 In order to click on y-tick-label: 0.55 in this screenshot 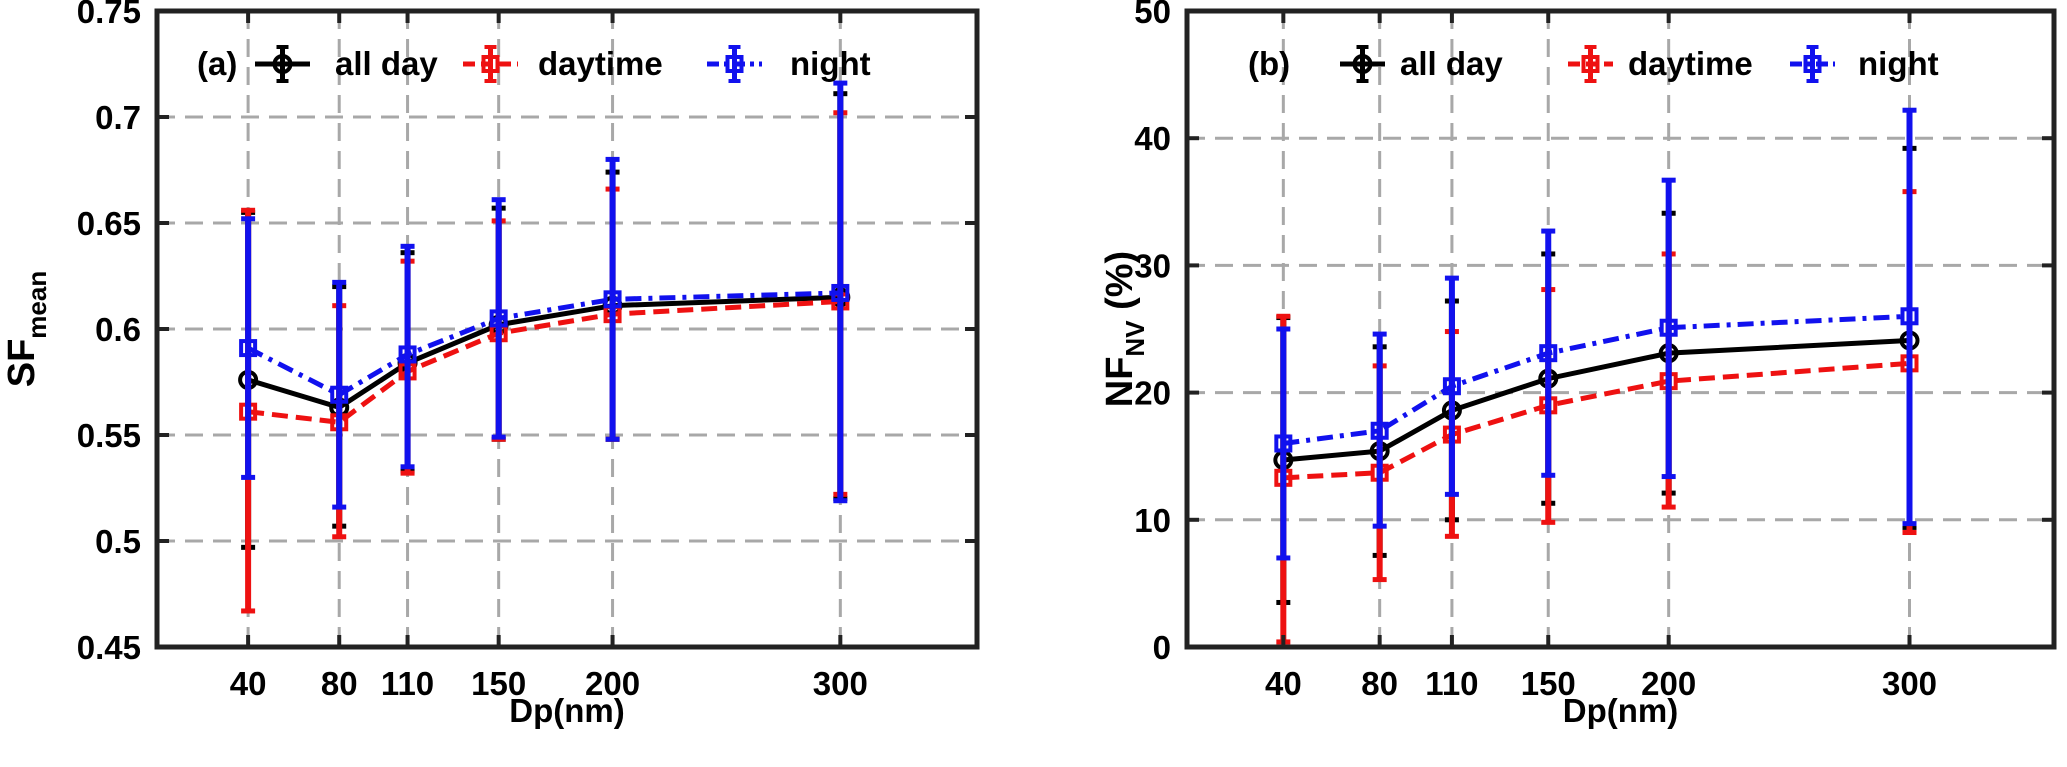, I will do `click(109, 435)`.